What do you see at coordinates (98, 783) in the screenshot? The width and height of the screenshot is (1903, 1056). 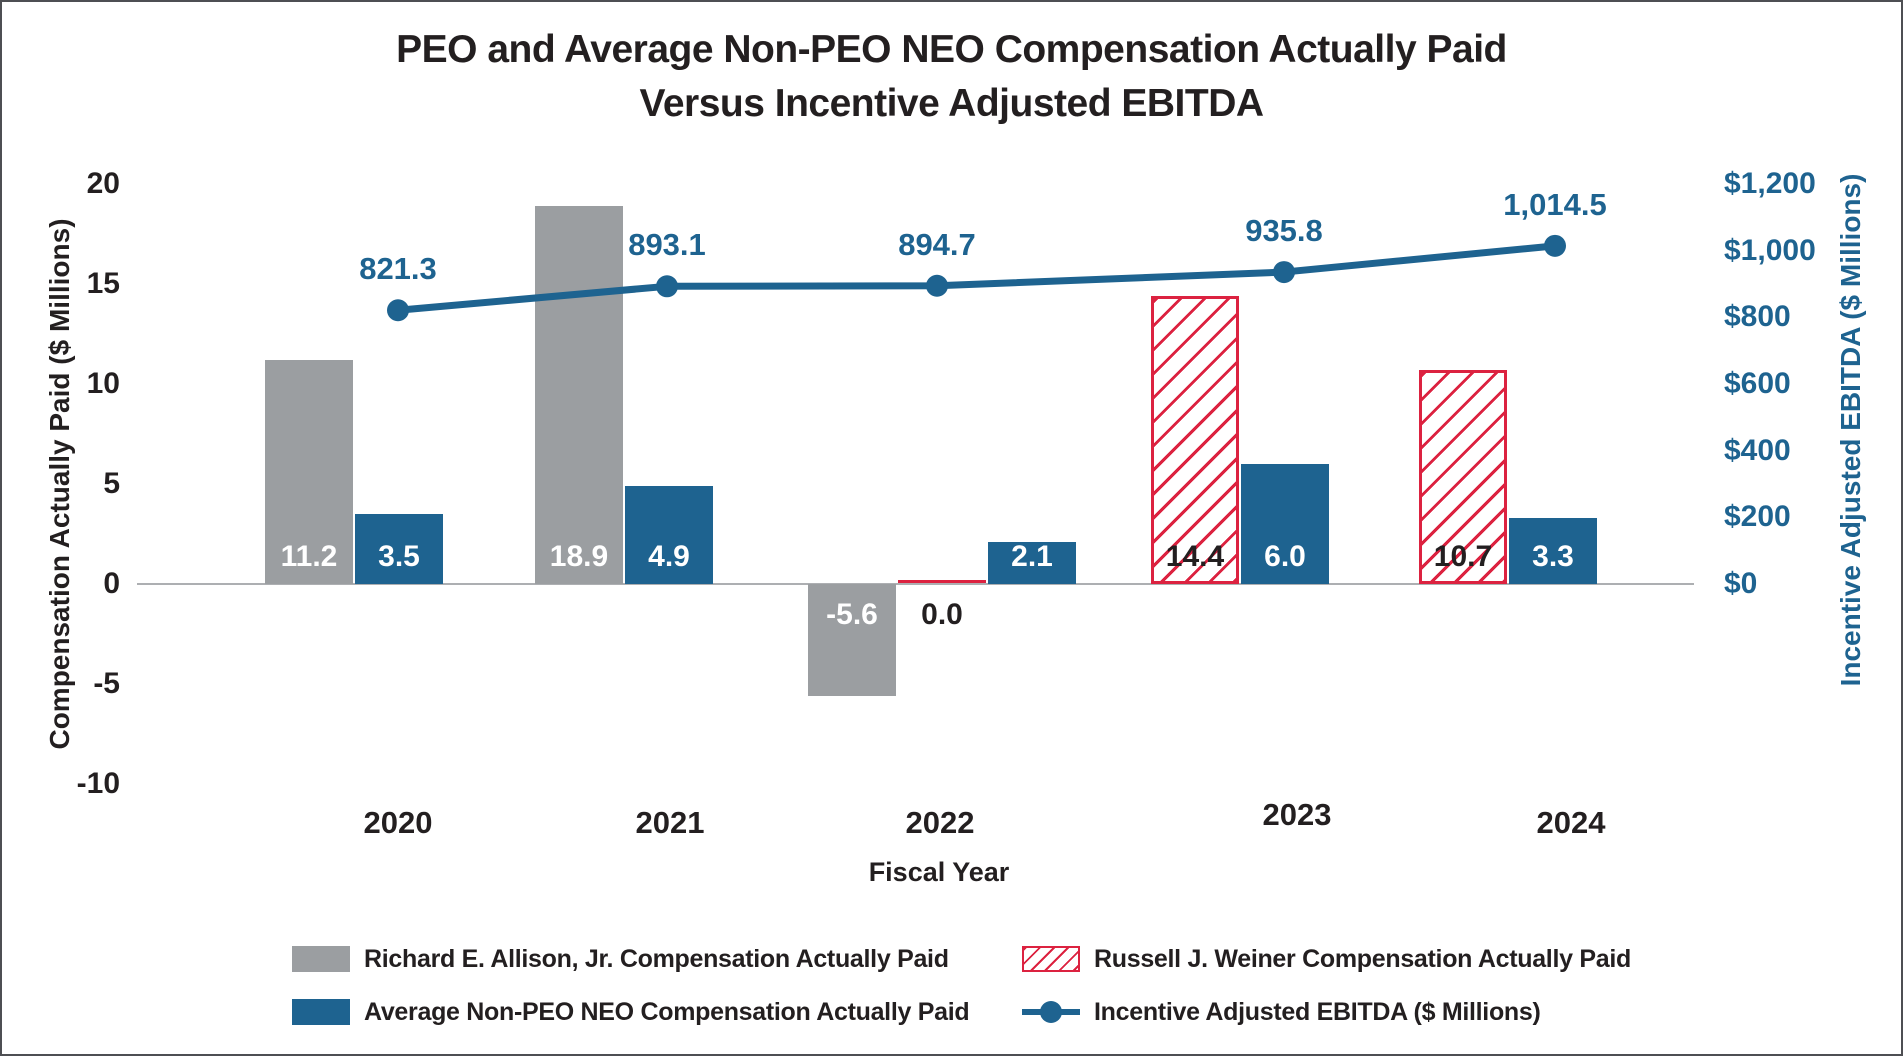 I see `left-axis-tick--10: -10` at bounding box center [98, 783].